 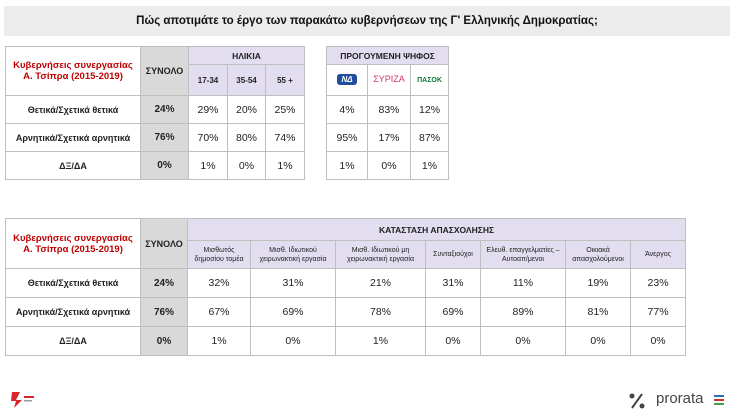 I want to click on cell-value: 23%, so click(x=658, y=283).